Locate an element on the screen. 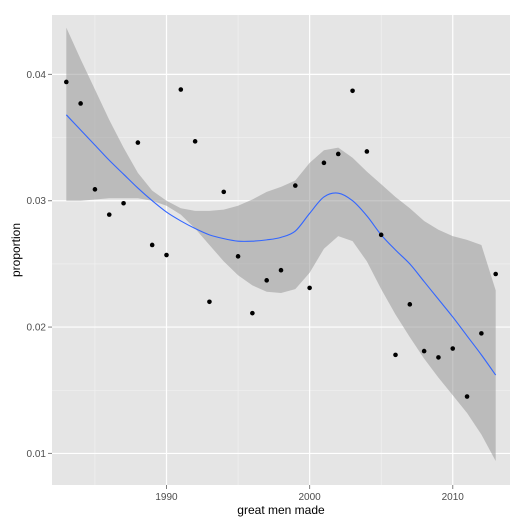  y-tick-label-2: 0.03 is located at coordinates (37, 201).